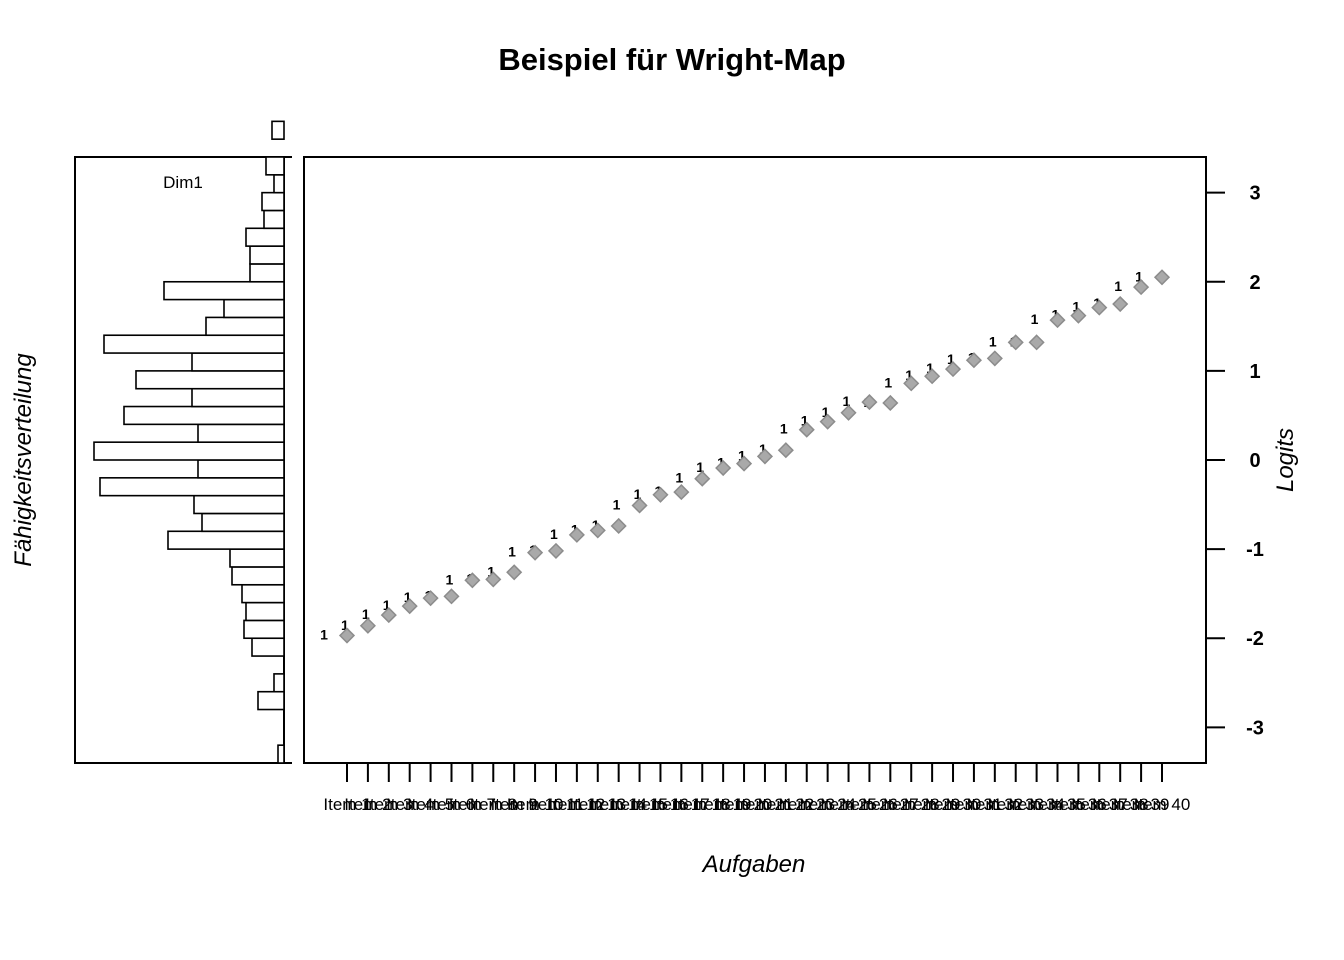 This screenshot has width=1344, height=960. Describe the element at coordinates (911, 804) in the screenshot. I see `x-tick-label: Item 28` at that location.